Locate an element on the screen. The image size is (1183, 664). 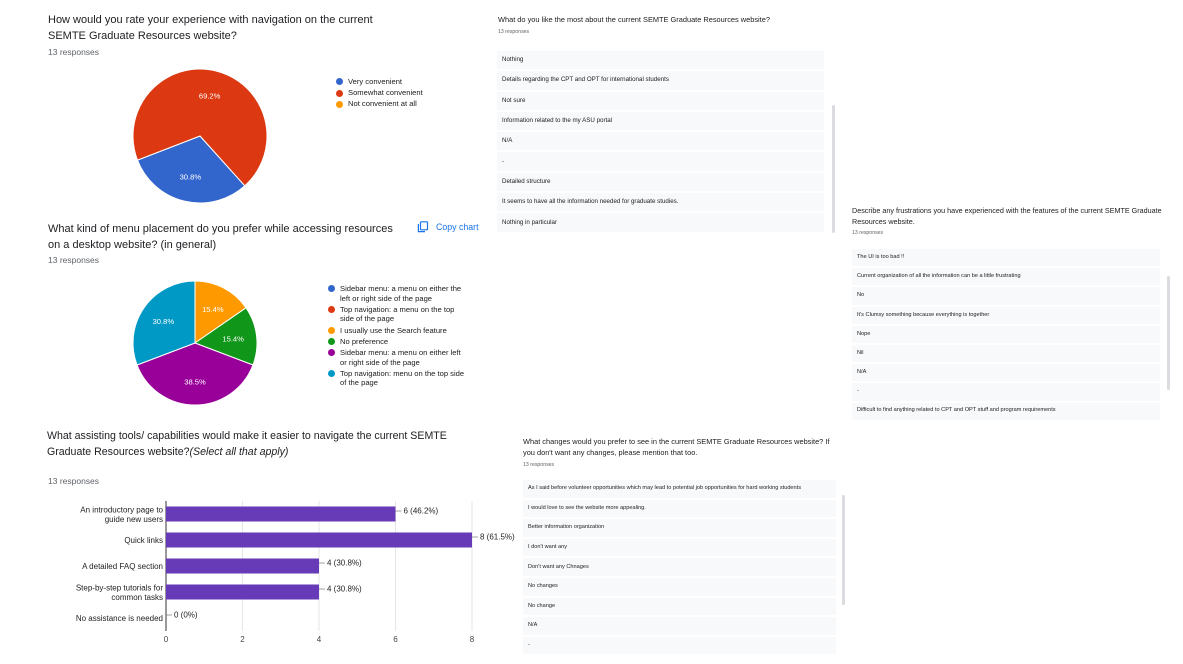
q3-category-label: No assistance is needed is located at coordinates (119, 618).